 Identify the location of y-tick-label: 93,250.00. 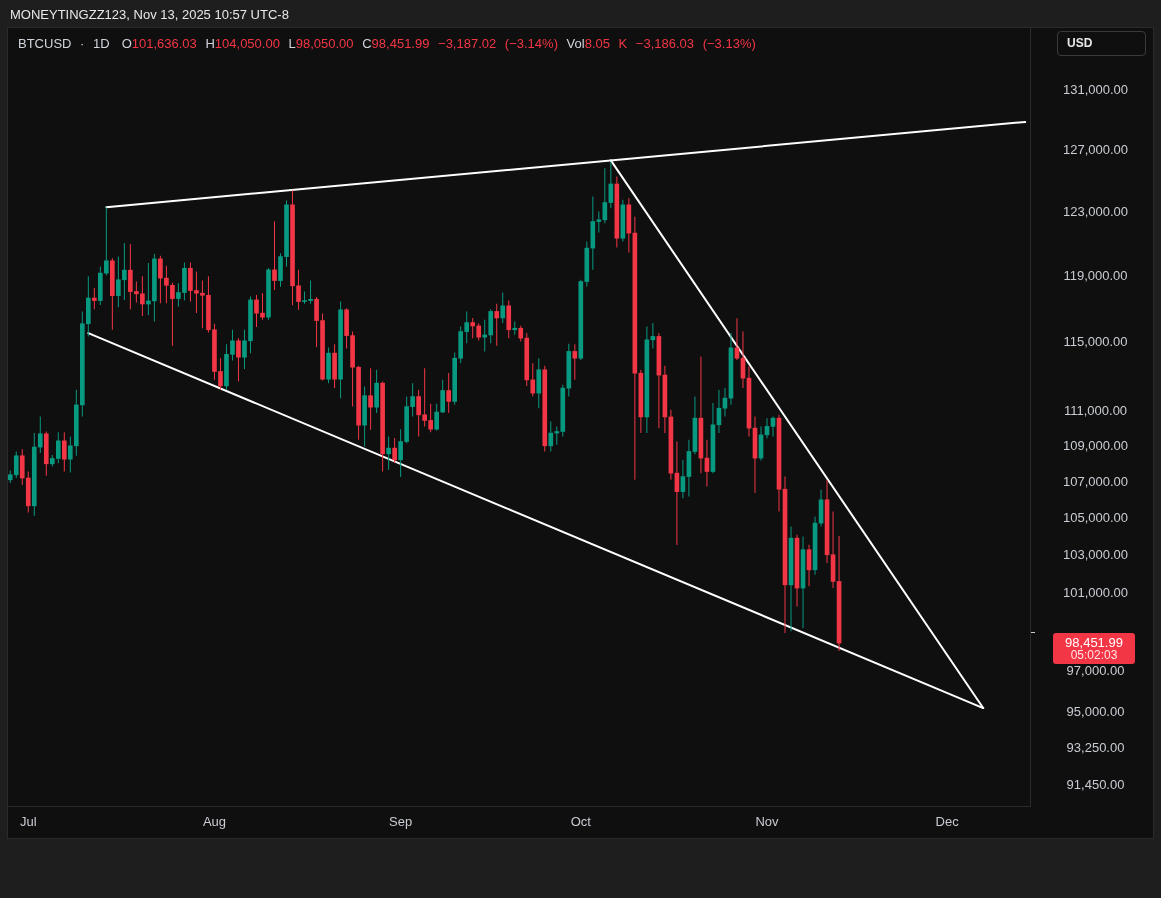
(1095, 747).